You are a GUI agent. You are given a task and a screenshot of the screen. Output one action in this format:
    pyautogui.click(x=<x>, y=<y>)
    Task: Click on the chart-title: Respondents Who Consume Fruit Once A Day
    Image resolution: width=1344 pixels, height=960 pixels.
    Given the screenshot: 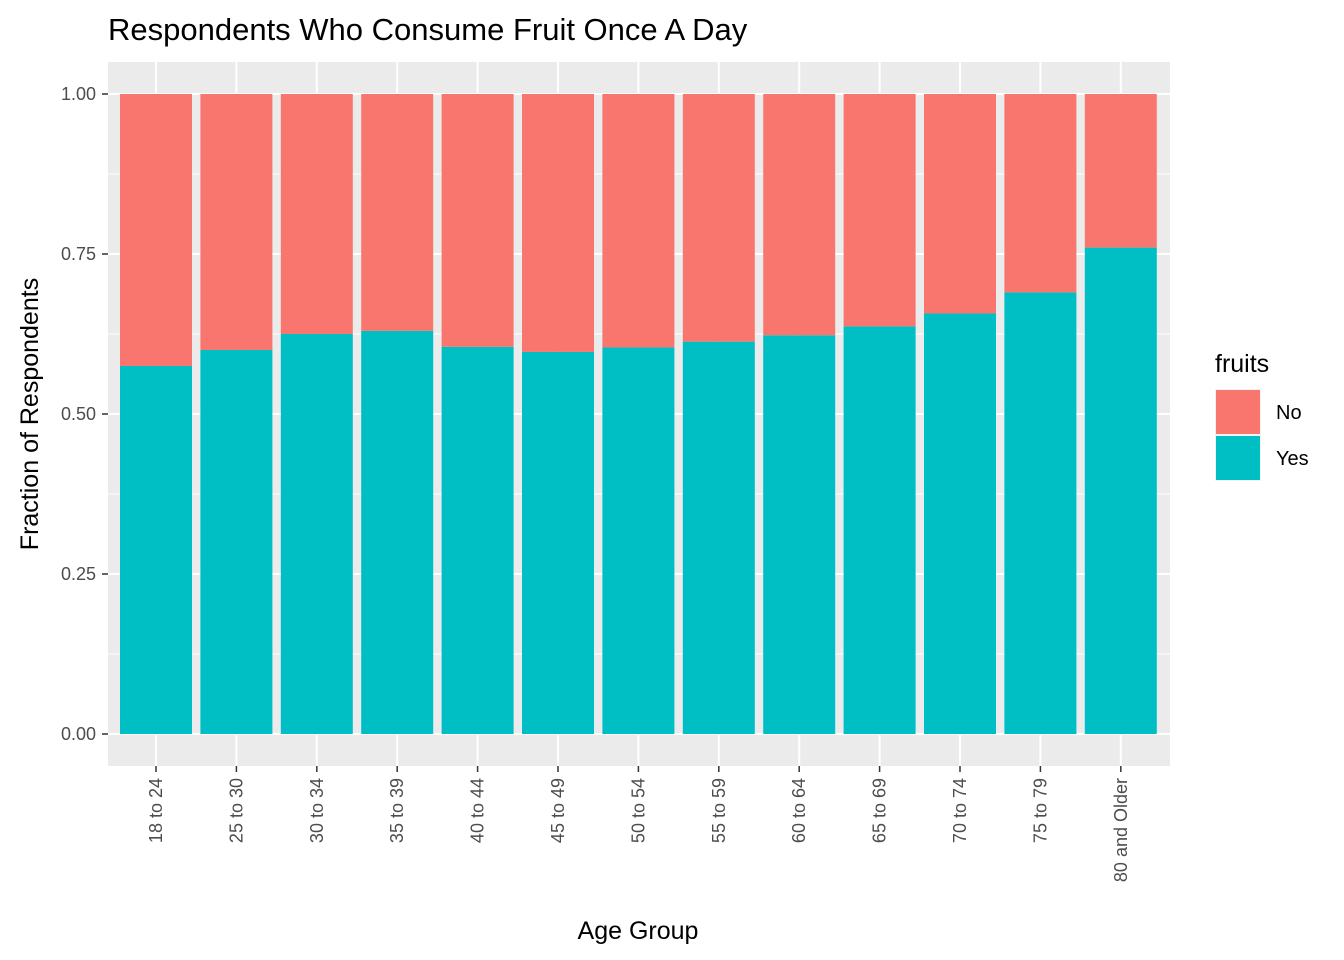 What is the action you would take?
    pyautogui.click(x=428, y=29)
    